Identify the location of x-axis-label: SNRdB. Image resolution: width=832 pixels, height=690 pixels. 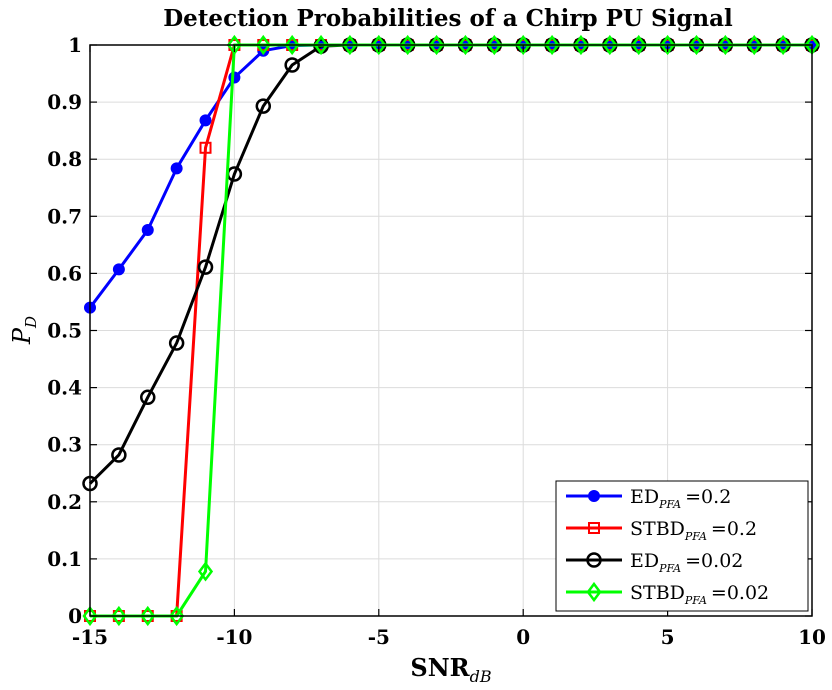
(450, 669).